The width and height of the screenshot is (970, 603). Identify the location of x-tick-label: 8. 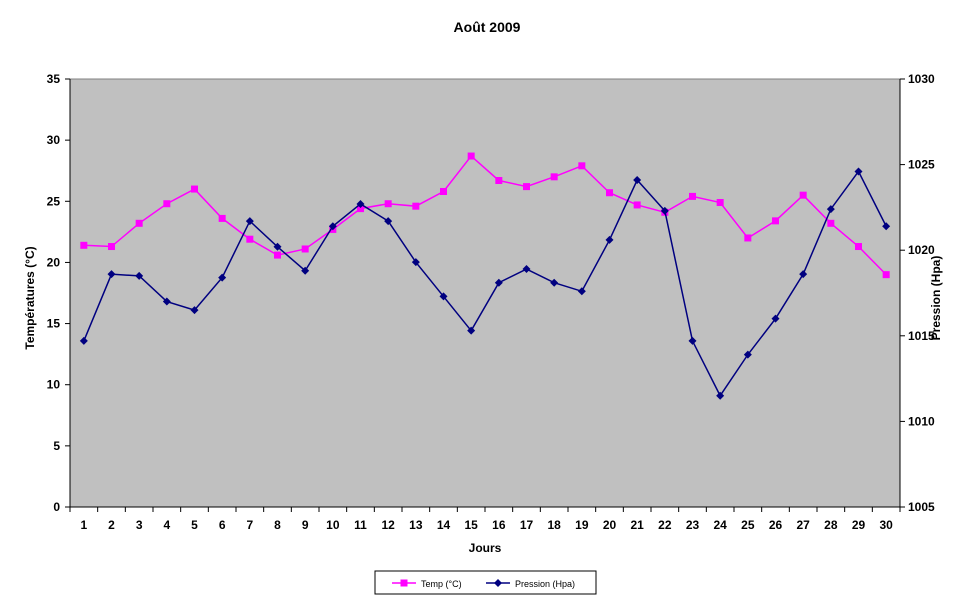
(277, 525).